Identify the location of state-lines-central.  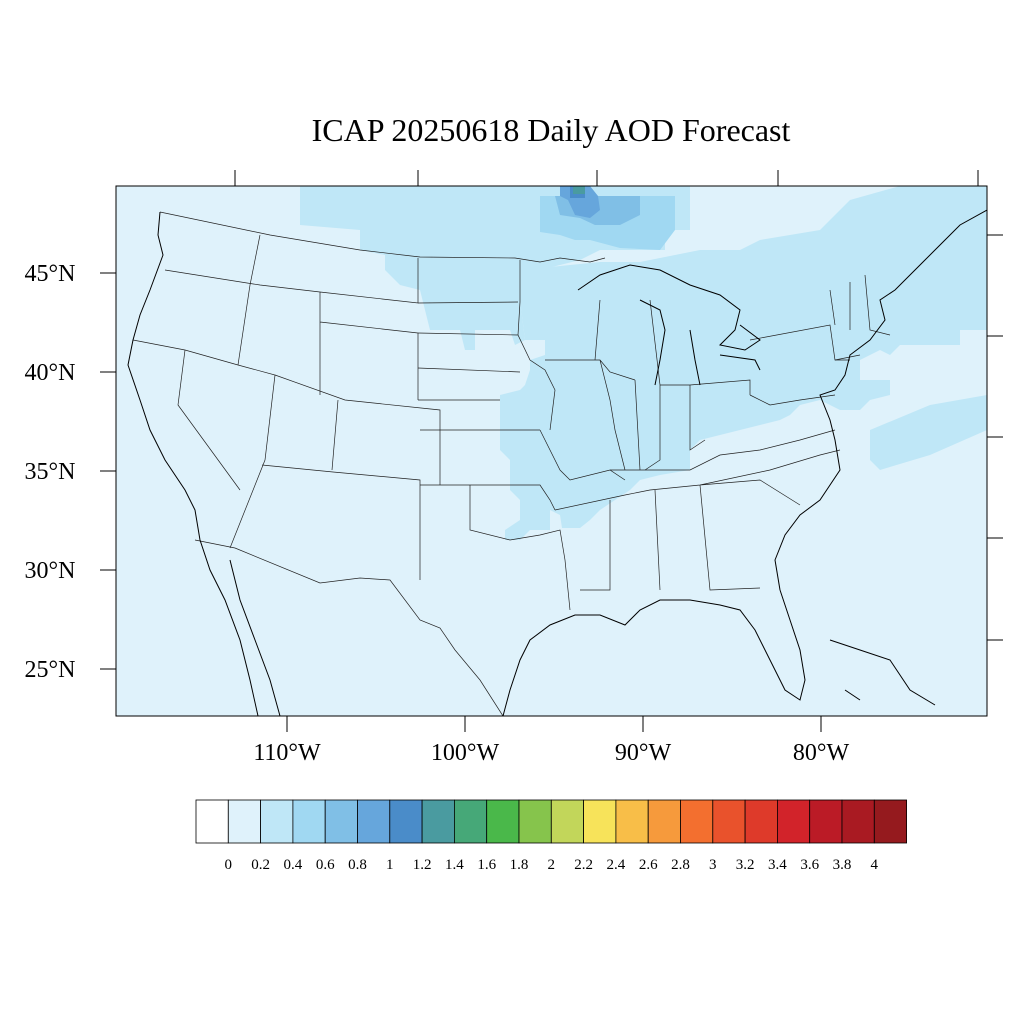
(521, 435).